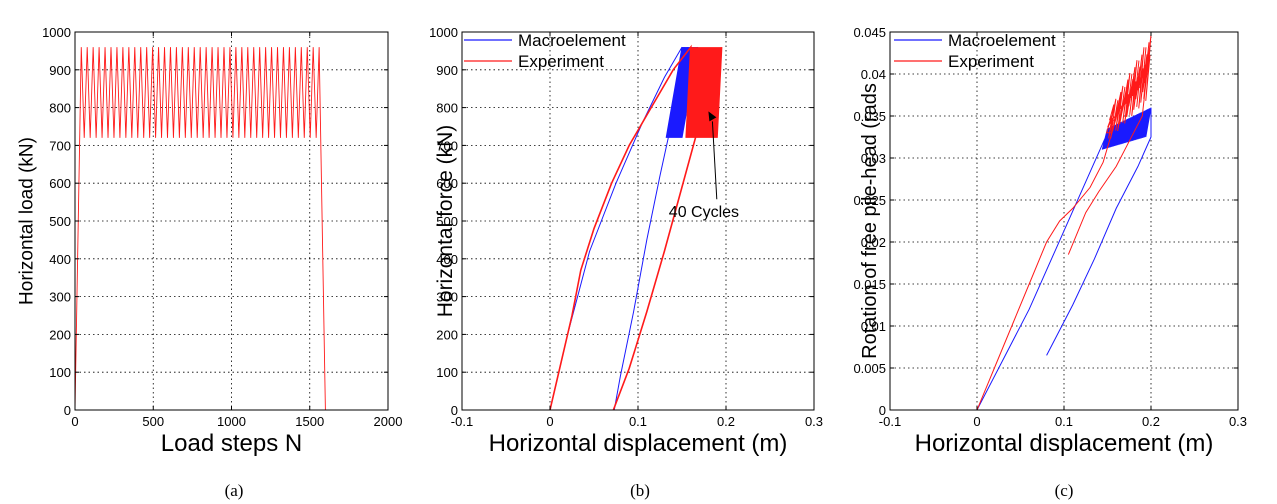  What do you see at coordinates (704, 166) in the screenshot?
I see `annotation: 40 Cycles` at bounding box center [704, 166].